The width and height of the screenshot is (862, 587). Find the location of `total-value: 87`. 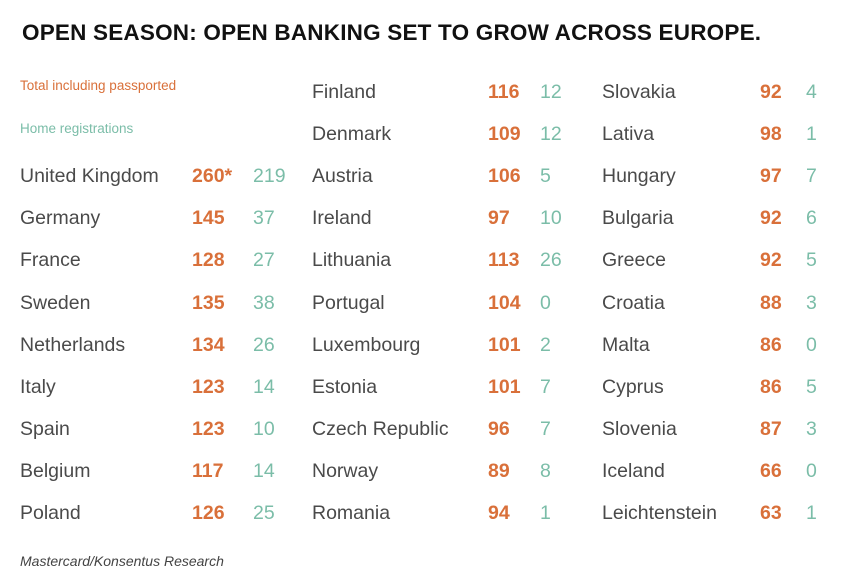

total-value: 87 is located at coordinates (771, 428).